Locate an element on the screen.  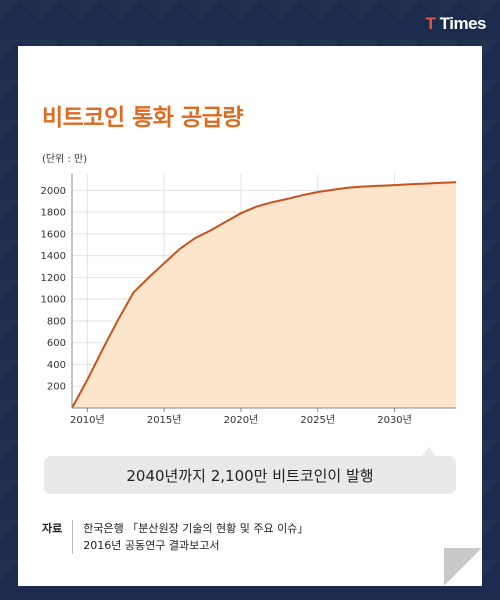
chart-title: 비트코인 통화 공급량 is located at coordinates (142, 118).